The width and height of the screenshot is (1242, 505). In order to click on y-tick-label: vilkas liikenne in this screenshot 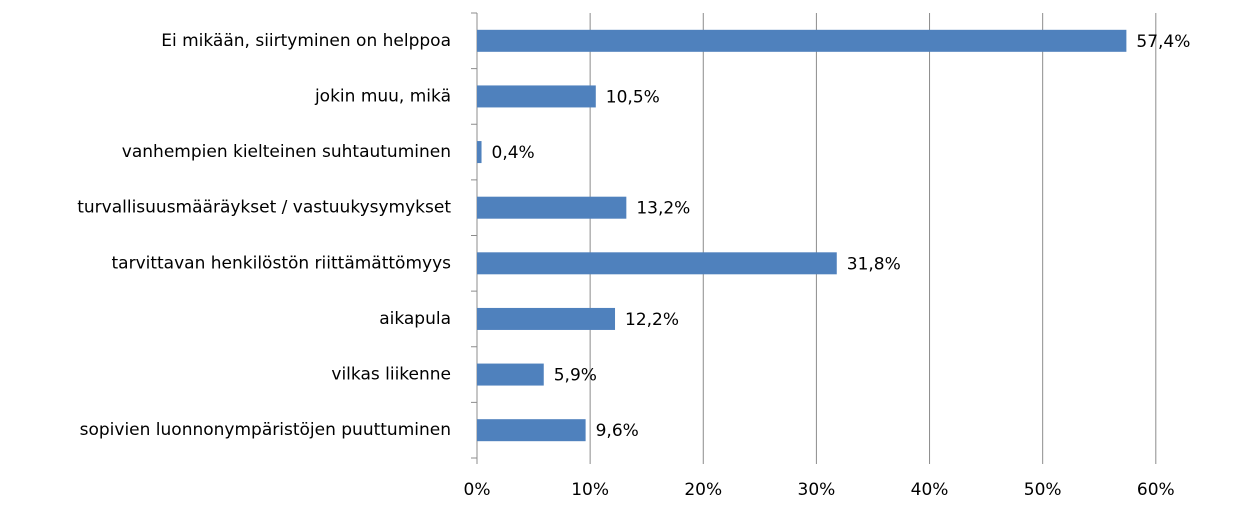, I will do `click(391, 375)`.